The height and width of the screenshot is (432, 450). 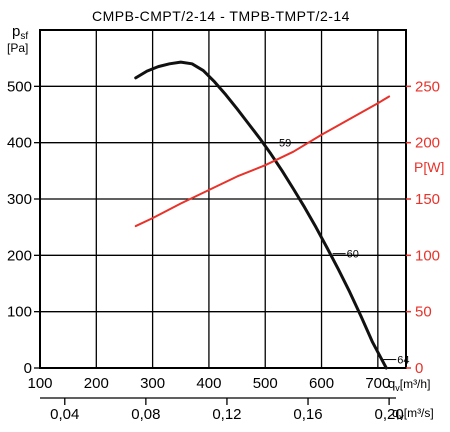 What do you see at coordinates (208, 383) in the screenshot?
I see `x-tick-label: 400` at bounding box center [208, 383].